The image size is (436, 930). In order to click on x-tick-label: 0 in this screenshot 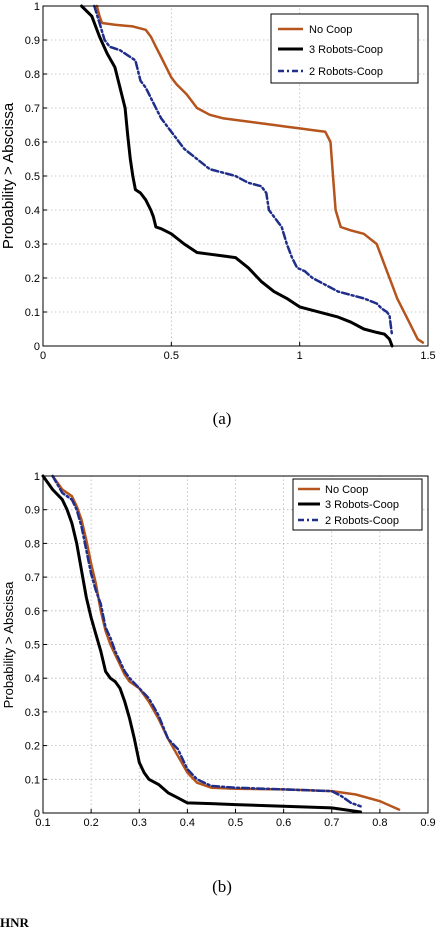, I will do `click(43, 356)`.